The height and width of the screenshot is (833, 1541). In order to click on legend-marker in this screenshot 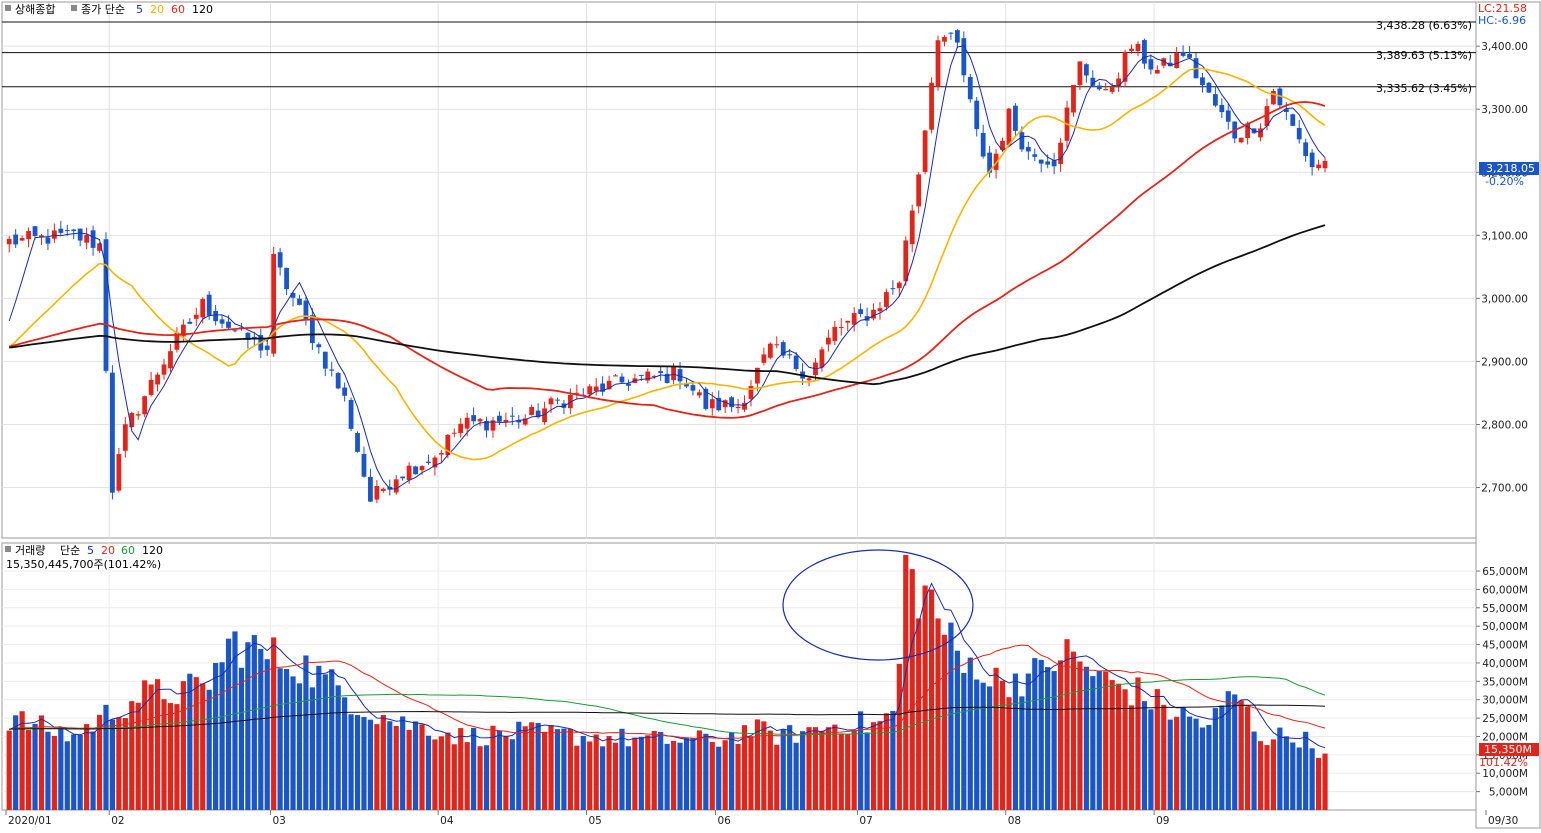, I will do `click(8, 549)`.